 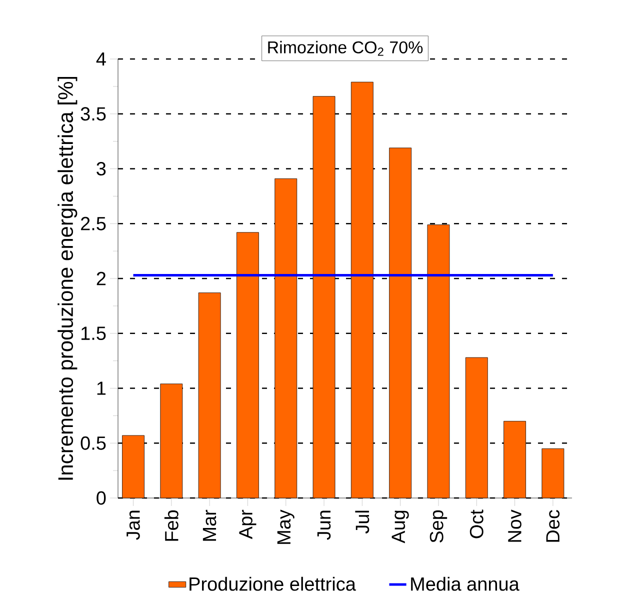 I want to click on x-tick-label: Feb, so click(x=171, y=525).